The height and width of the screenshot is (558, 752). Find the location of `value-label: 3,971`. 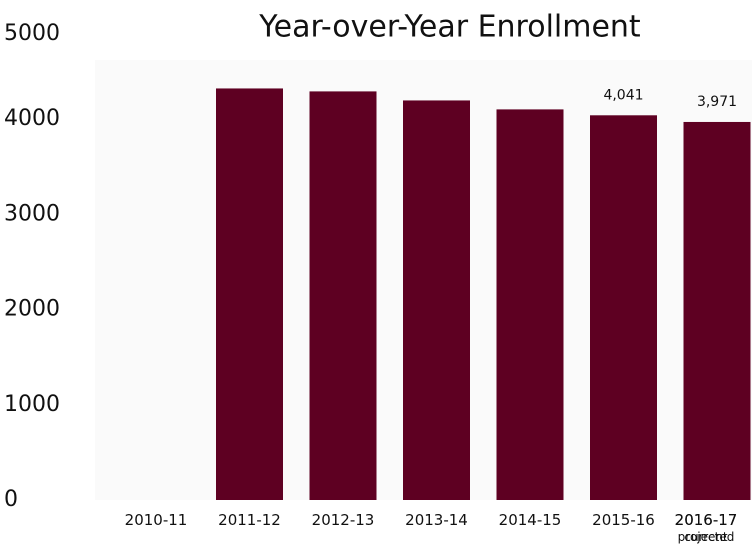

value-label: 3,971 is located at coordinates (717, 102).